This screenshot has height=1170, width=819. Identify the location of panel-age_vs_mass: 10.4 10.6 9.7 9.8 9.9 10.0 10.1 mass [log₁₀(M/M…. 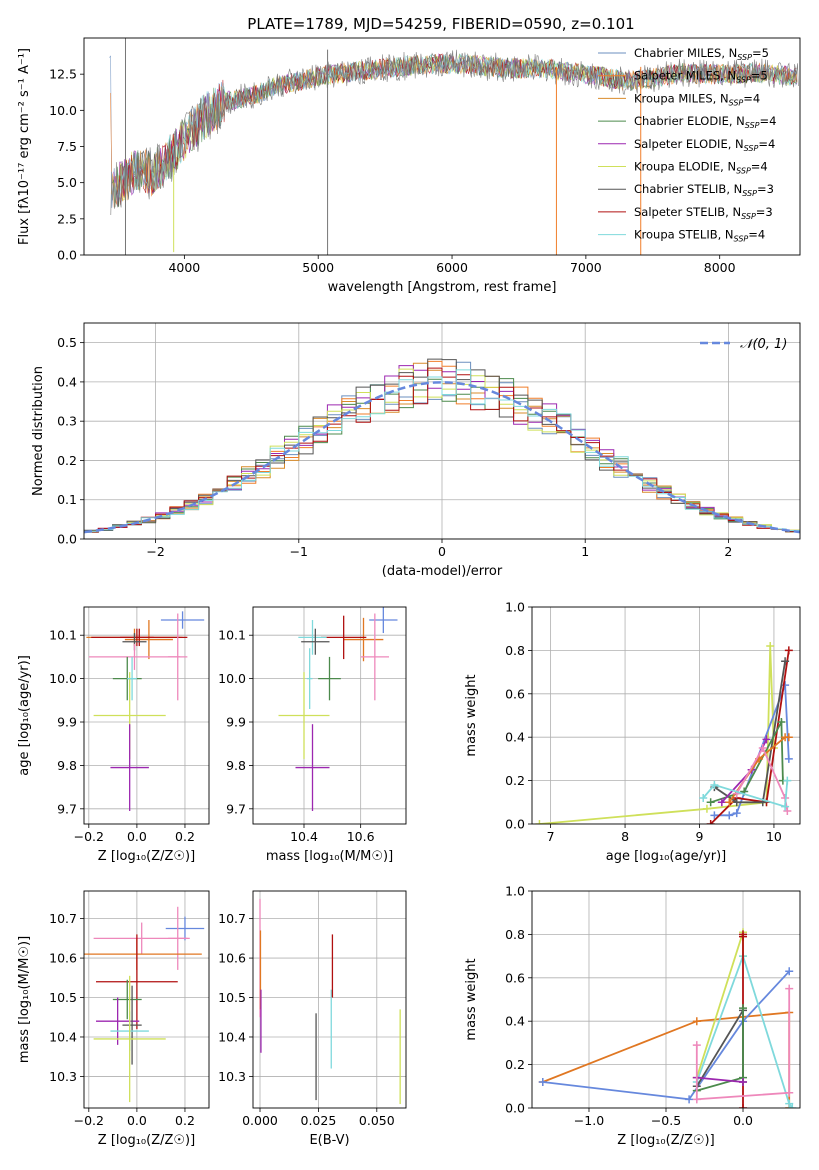
(312, 735).